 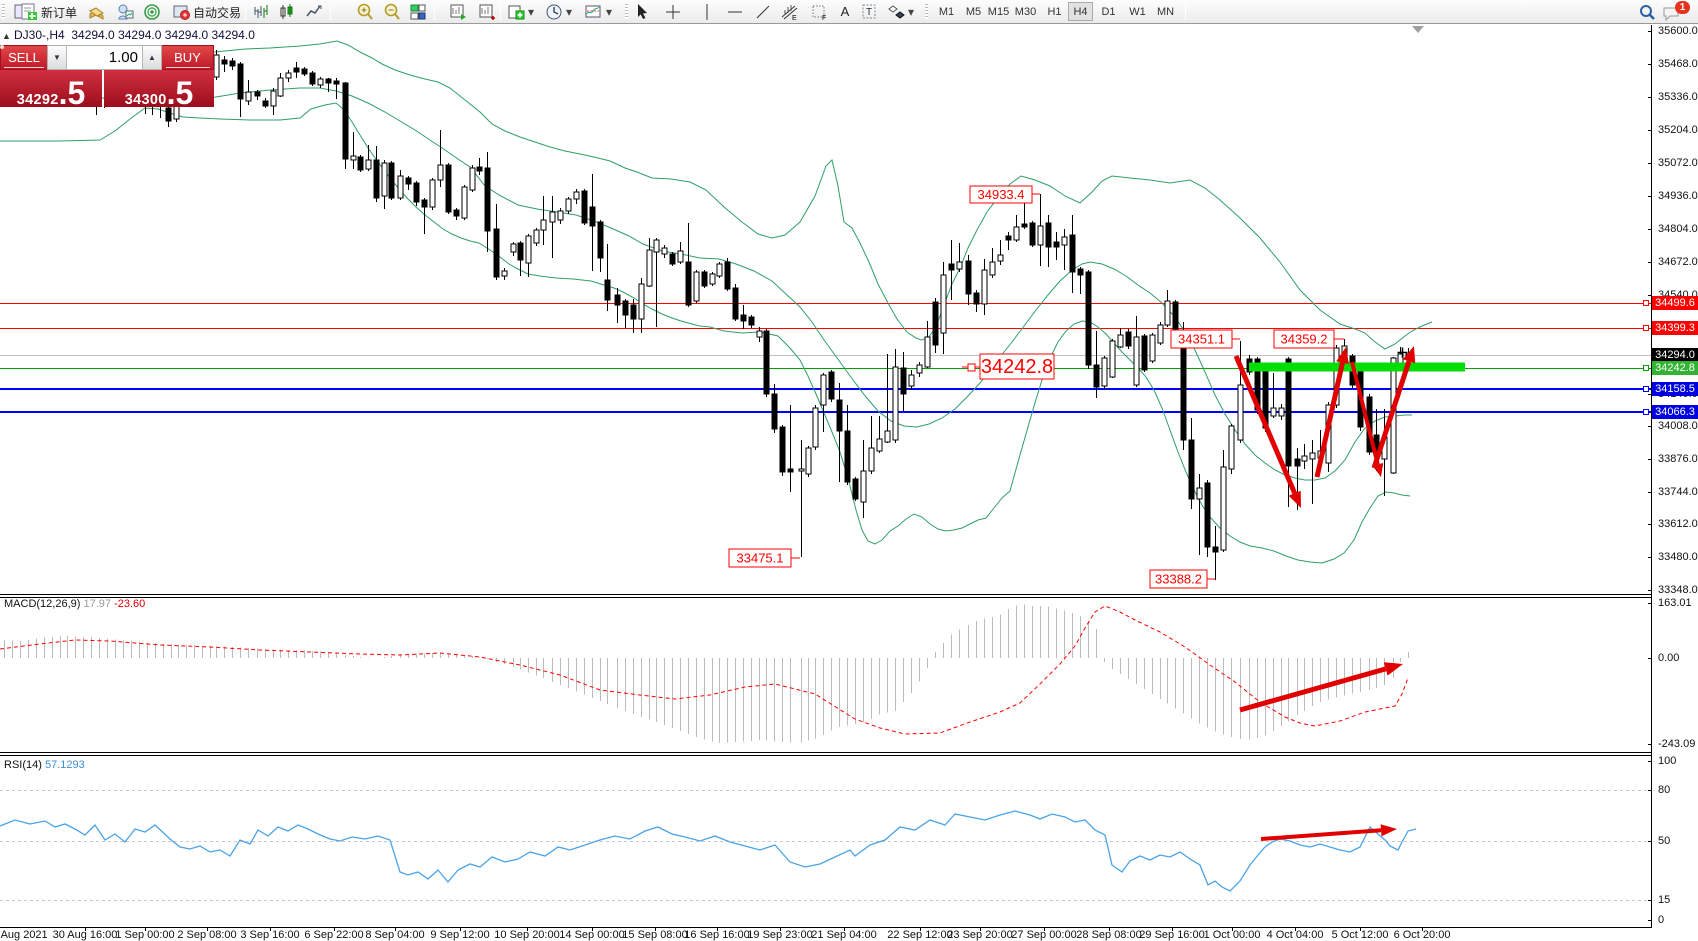 I want to click on svg-text: 34359.2, so click(x=1304, y=339).